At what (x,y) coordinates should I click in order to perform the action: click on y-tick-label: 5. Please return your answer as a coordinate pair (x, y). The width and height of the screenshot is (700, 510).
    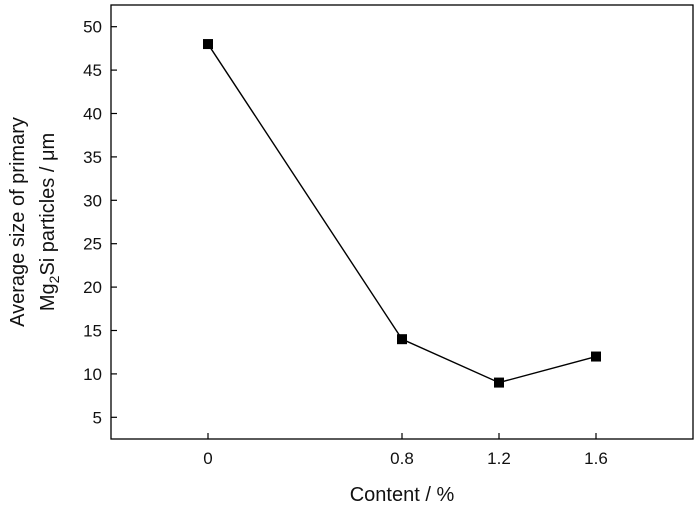
    Looking at the image, I should click on (97, 417).